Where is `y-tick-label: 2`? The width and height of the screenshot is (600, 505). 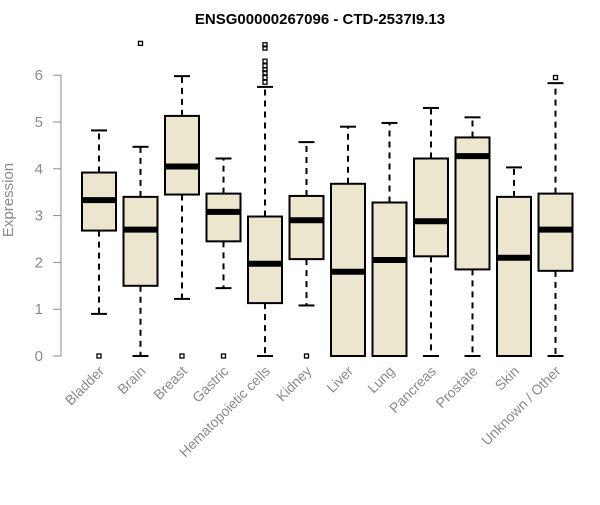
y-tick-label: 2 is located at coordinates (39, 262).